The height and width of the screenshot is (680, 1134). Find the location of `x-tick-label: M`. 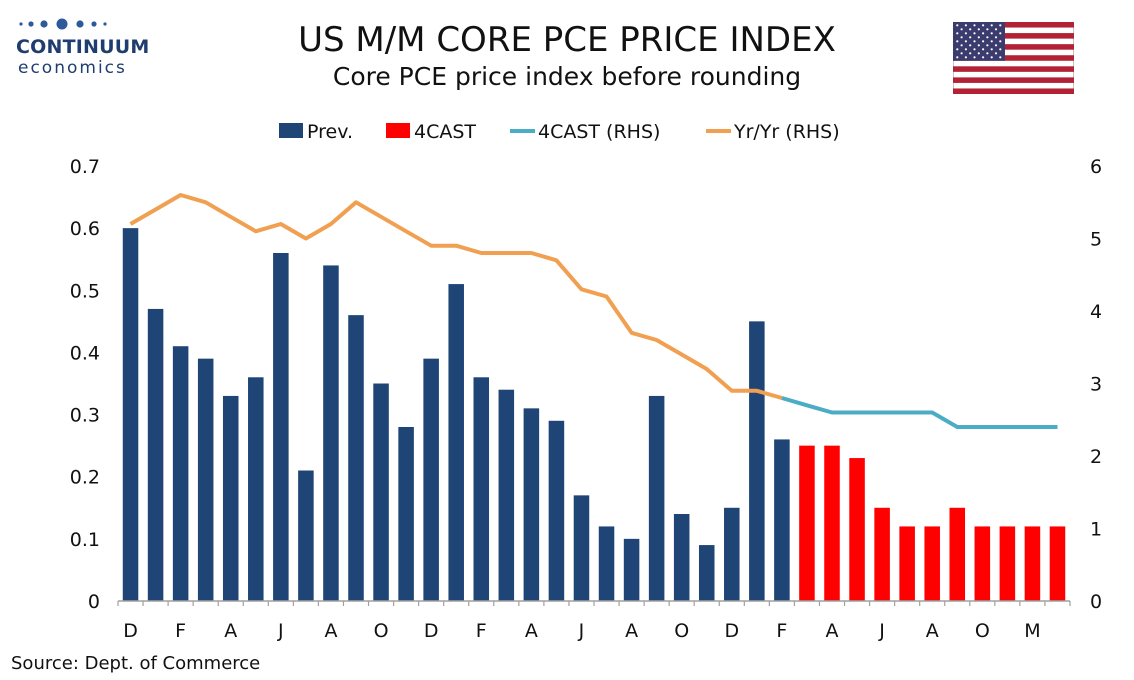

x-tick-label: M is located at coordinates (1032, 631).